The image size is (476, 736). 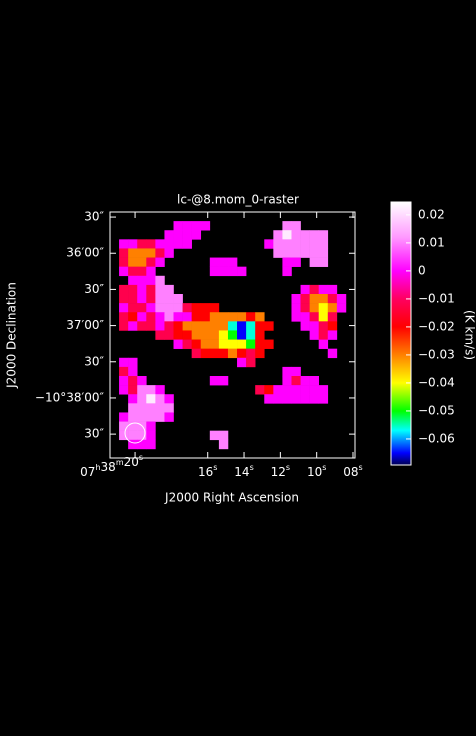 What do you see at coordinates (280, 471) in the screenshot?
I see `x-tick-label: 12s` at bounding box center [280, 471].